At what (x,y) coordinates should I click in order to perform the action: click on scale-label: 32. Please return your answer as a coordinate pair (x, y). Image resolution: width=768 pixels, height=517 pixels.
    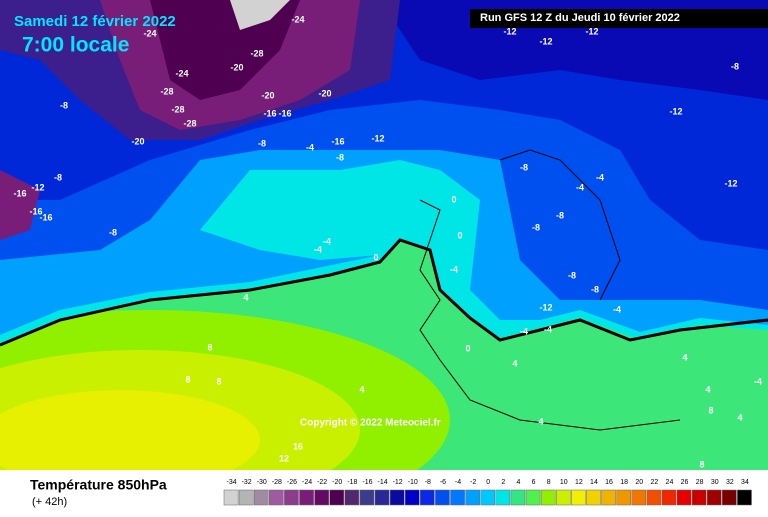
    Looking at the image, I should click on (730, 482).